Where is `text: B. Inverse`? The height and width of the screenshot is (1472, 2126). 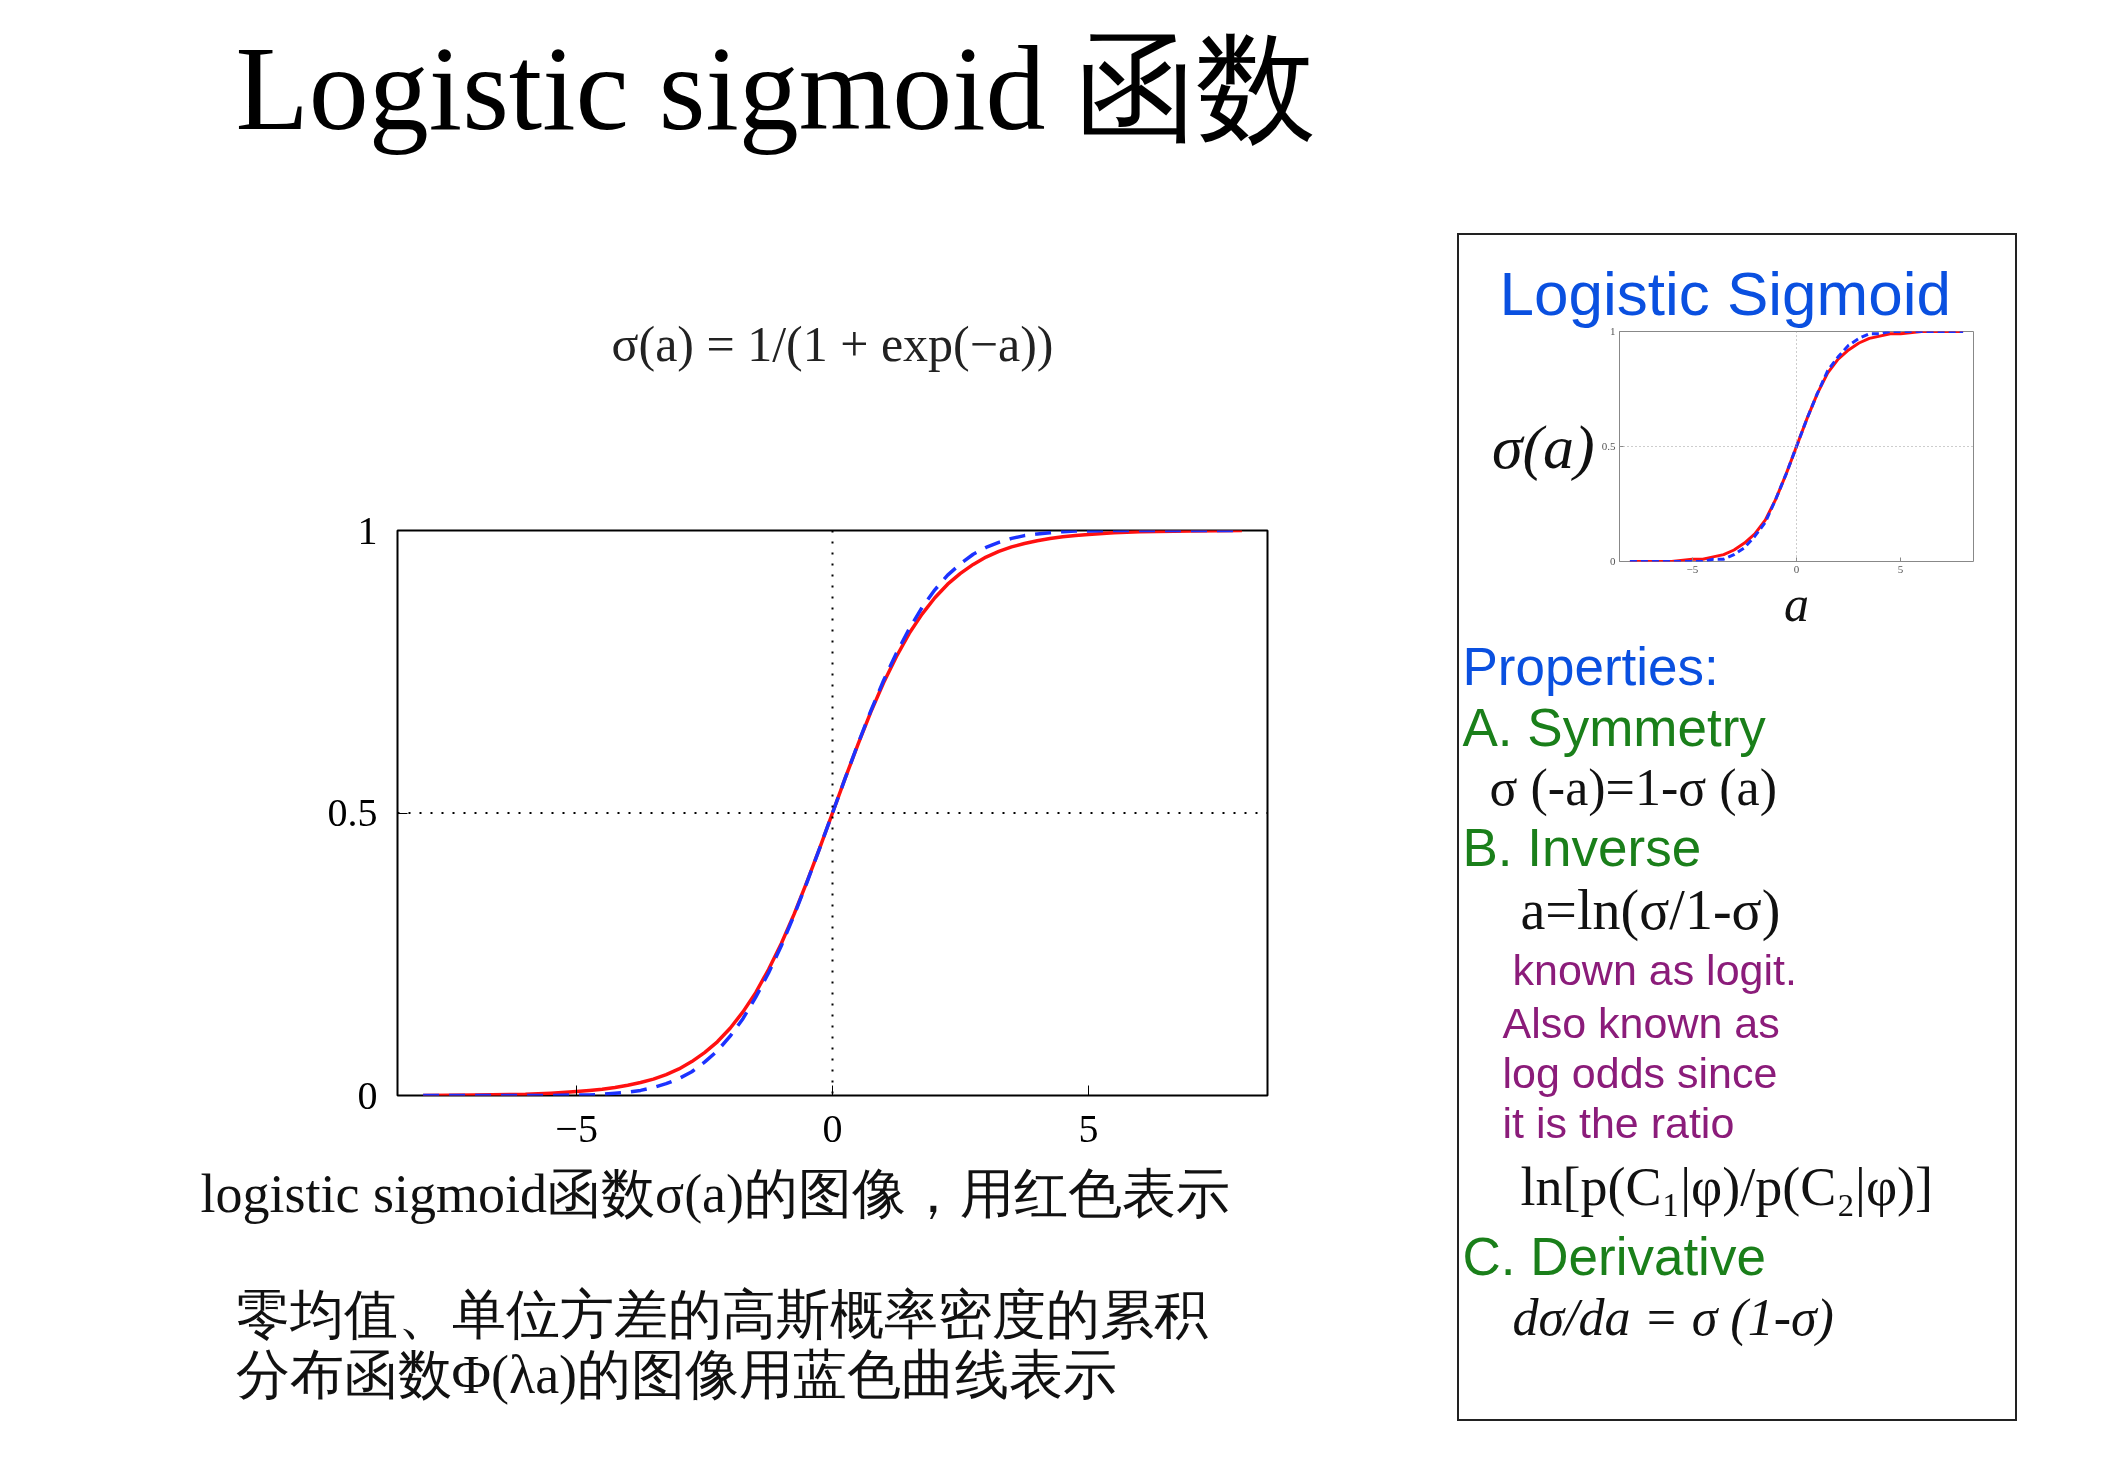 text: B. Inverse is located at coordinates (1582, 847).